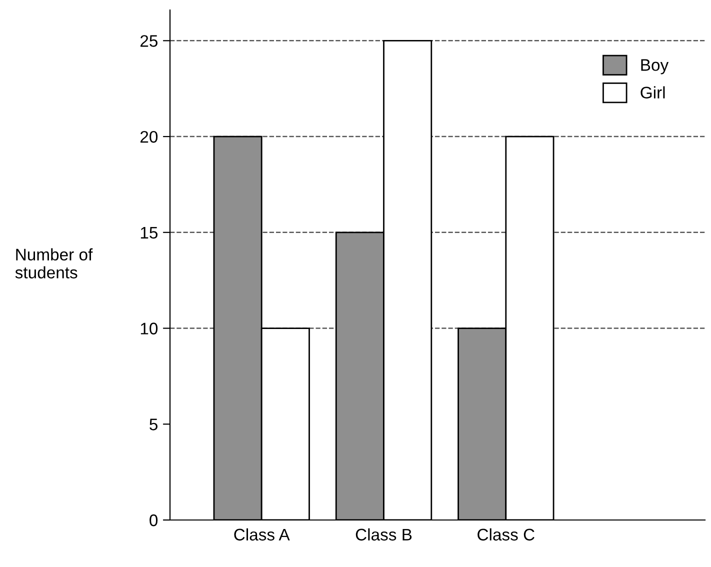  Describe the element at coordinates (149, 41) in the screenshot. I see `y-tick-label: 25` at that location.